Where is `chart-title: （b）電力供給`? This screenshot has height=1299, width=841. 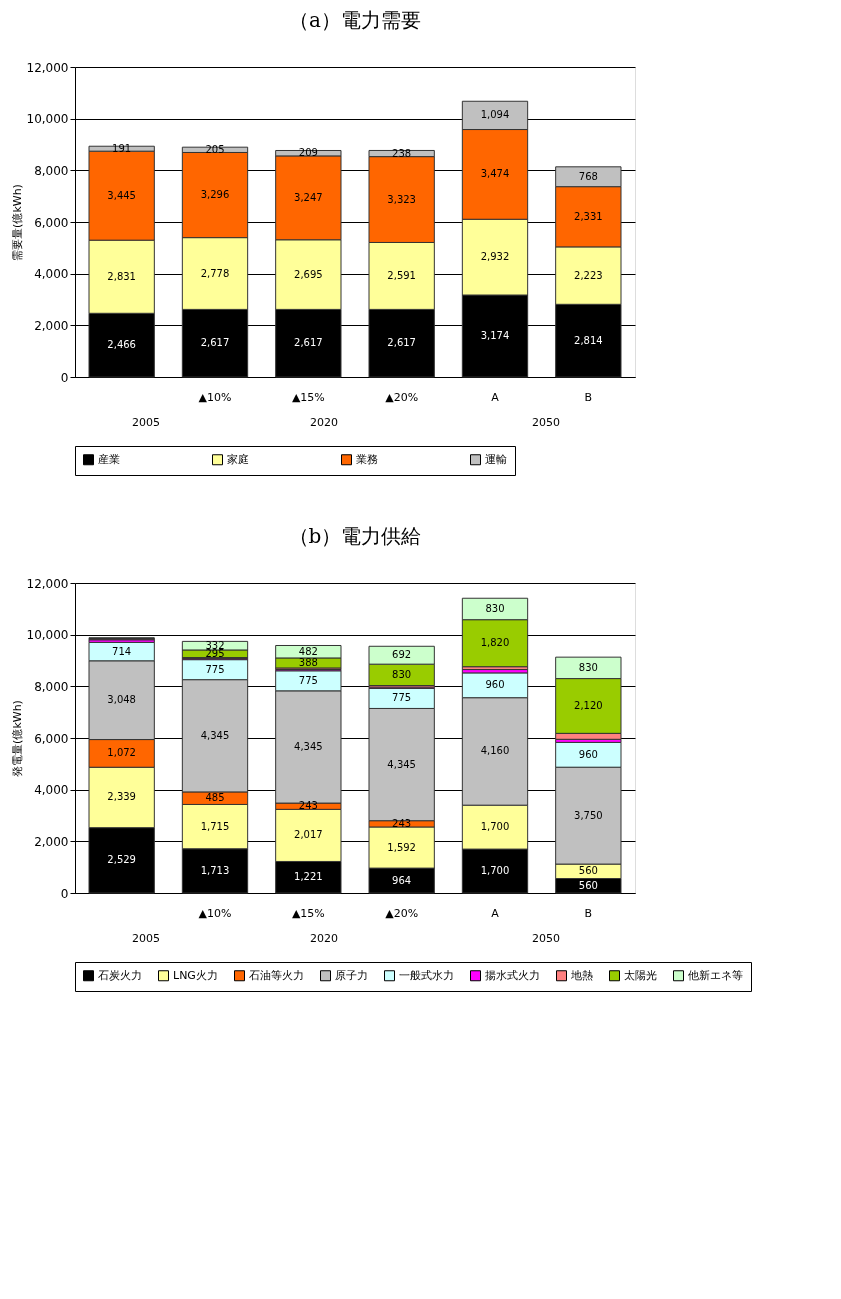
chart-title: （b）電力供給 is located at coordinates (355, 536).